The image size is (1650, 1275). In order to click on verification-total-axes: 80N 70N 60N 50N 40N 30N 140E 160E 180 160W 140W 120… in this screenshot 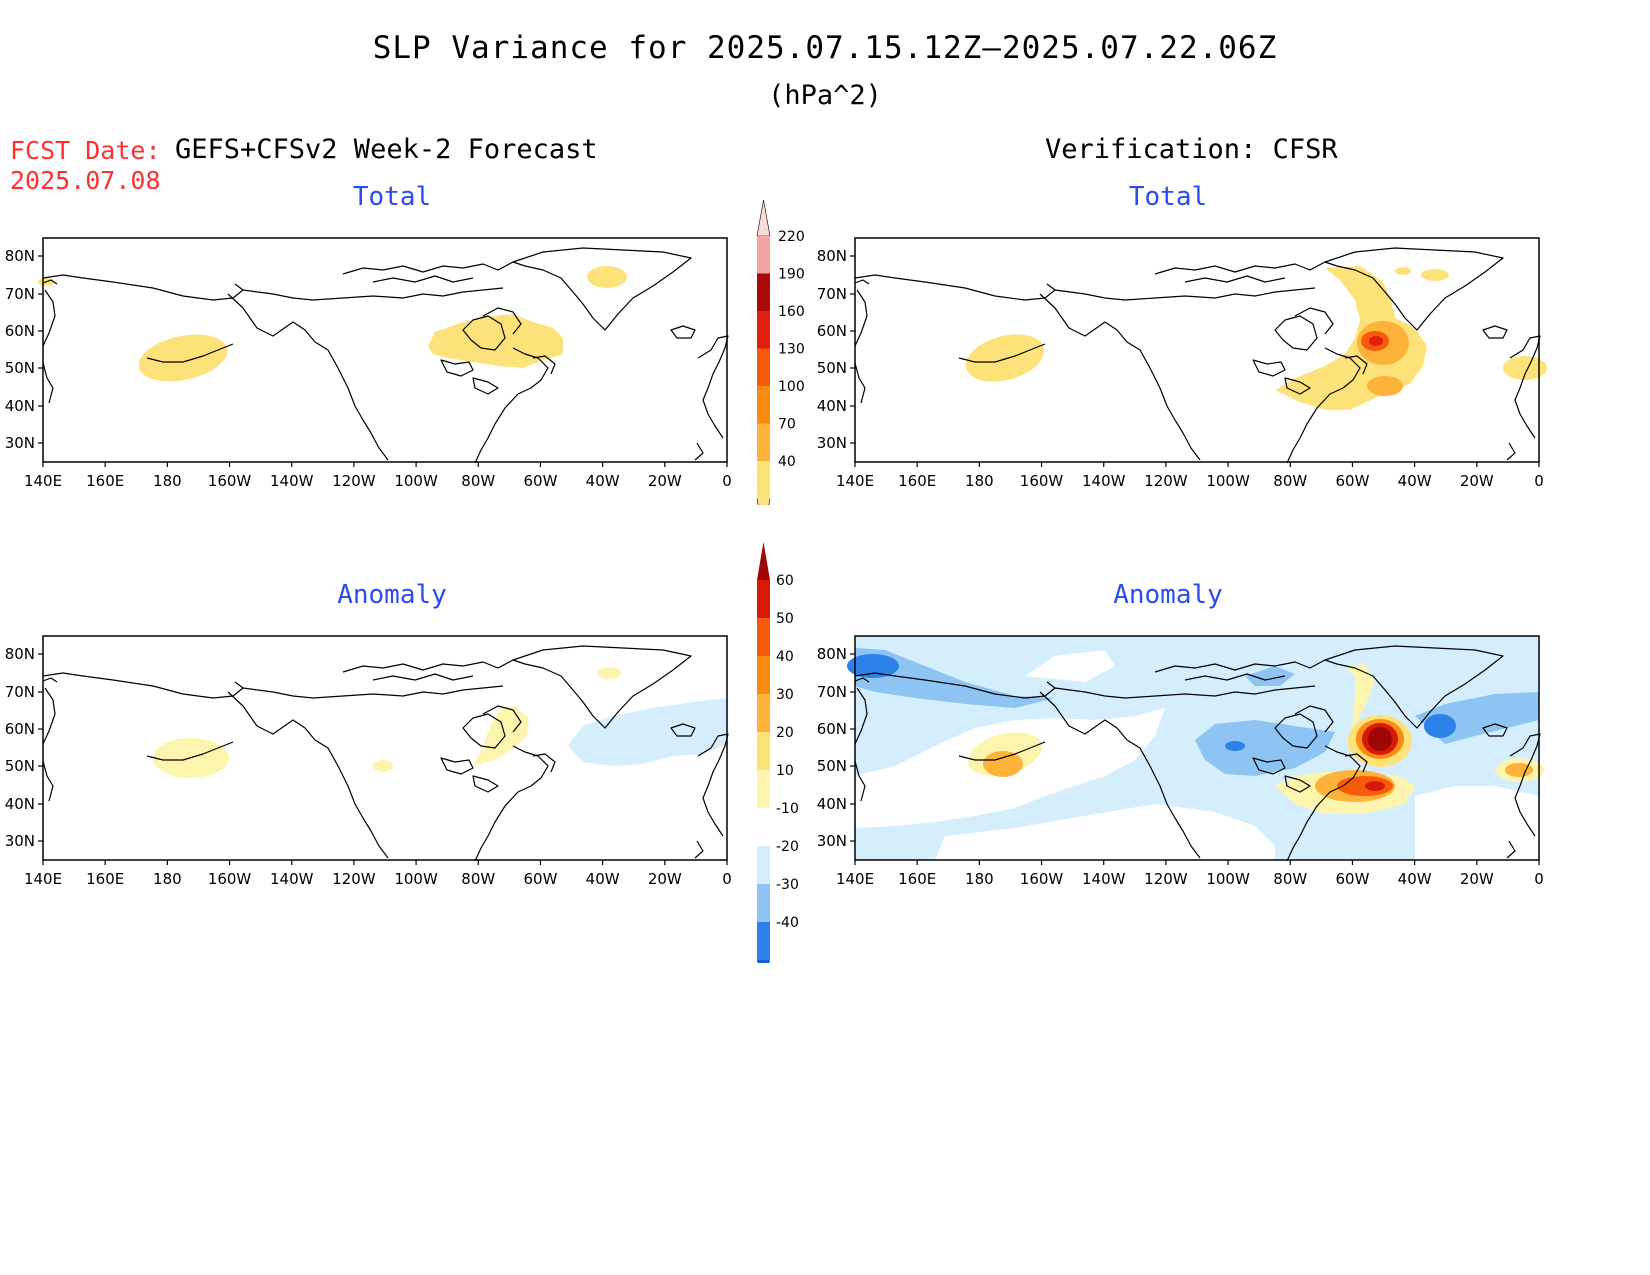, I will do `click(1180, 368)`.